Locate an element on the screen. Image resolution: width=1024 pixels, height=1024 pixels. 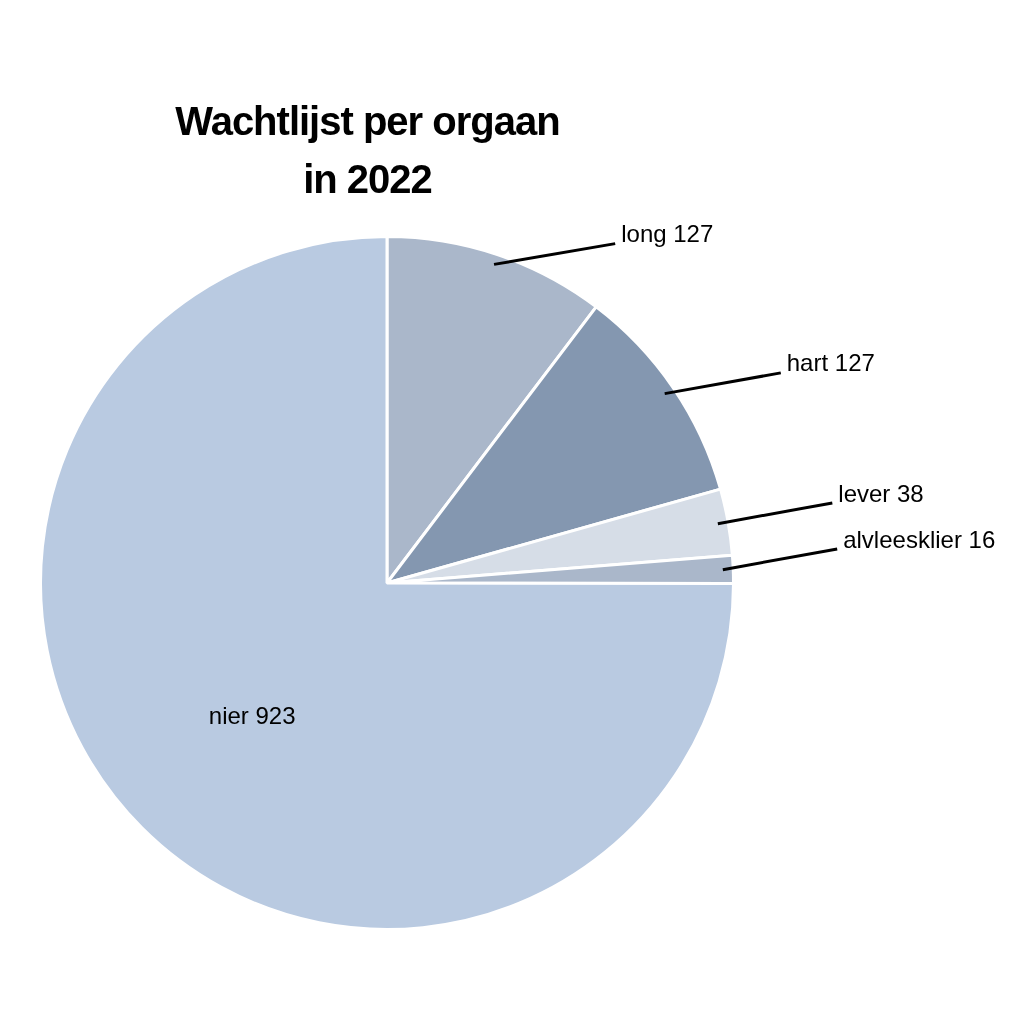
slice-label: long is located at coordinates (647, 234).